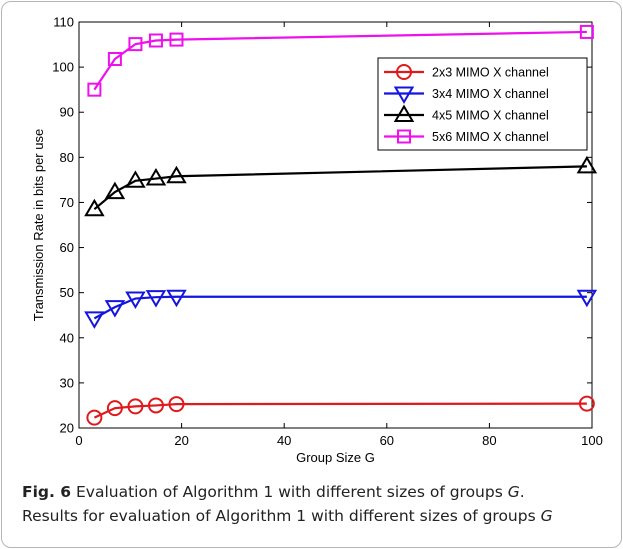  Describe the element at coordinates (490, 94) in the screenshot. I see `legend-label: 3x4 MIMO X channel` at that location.